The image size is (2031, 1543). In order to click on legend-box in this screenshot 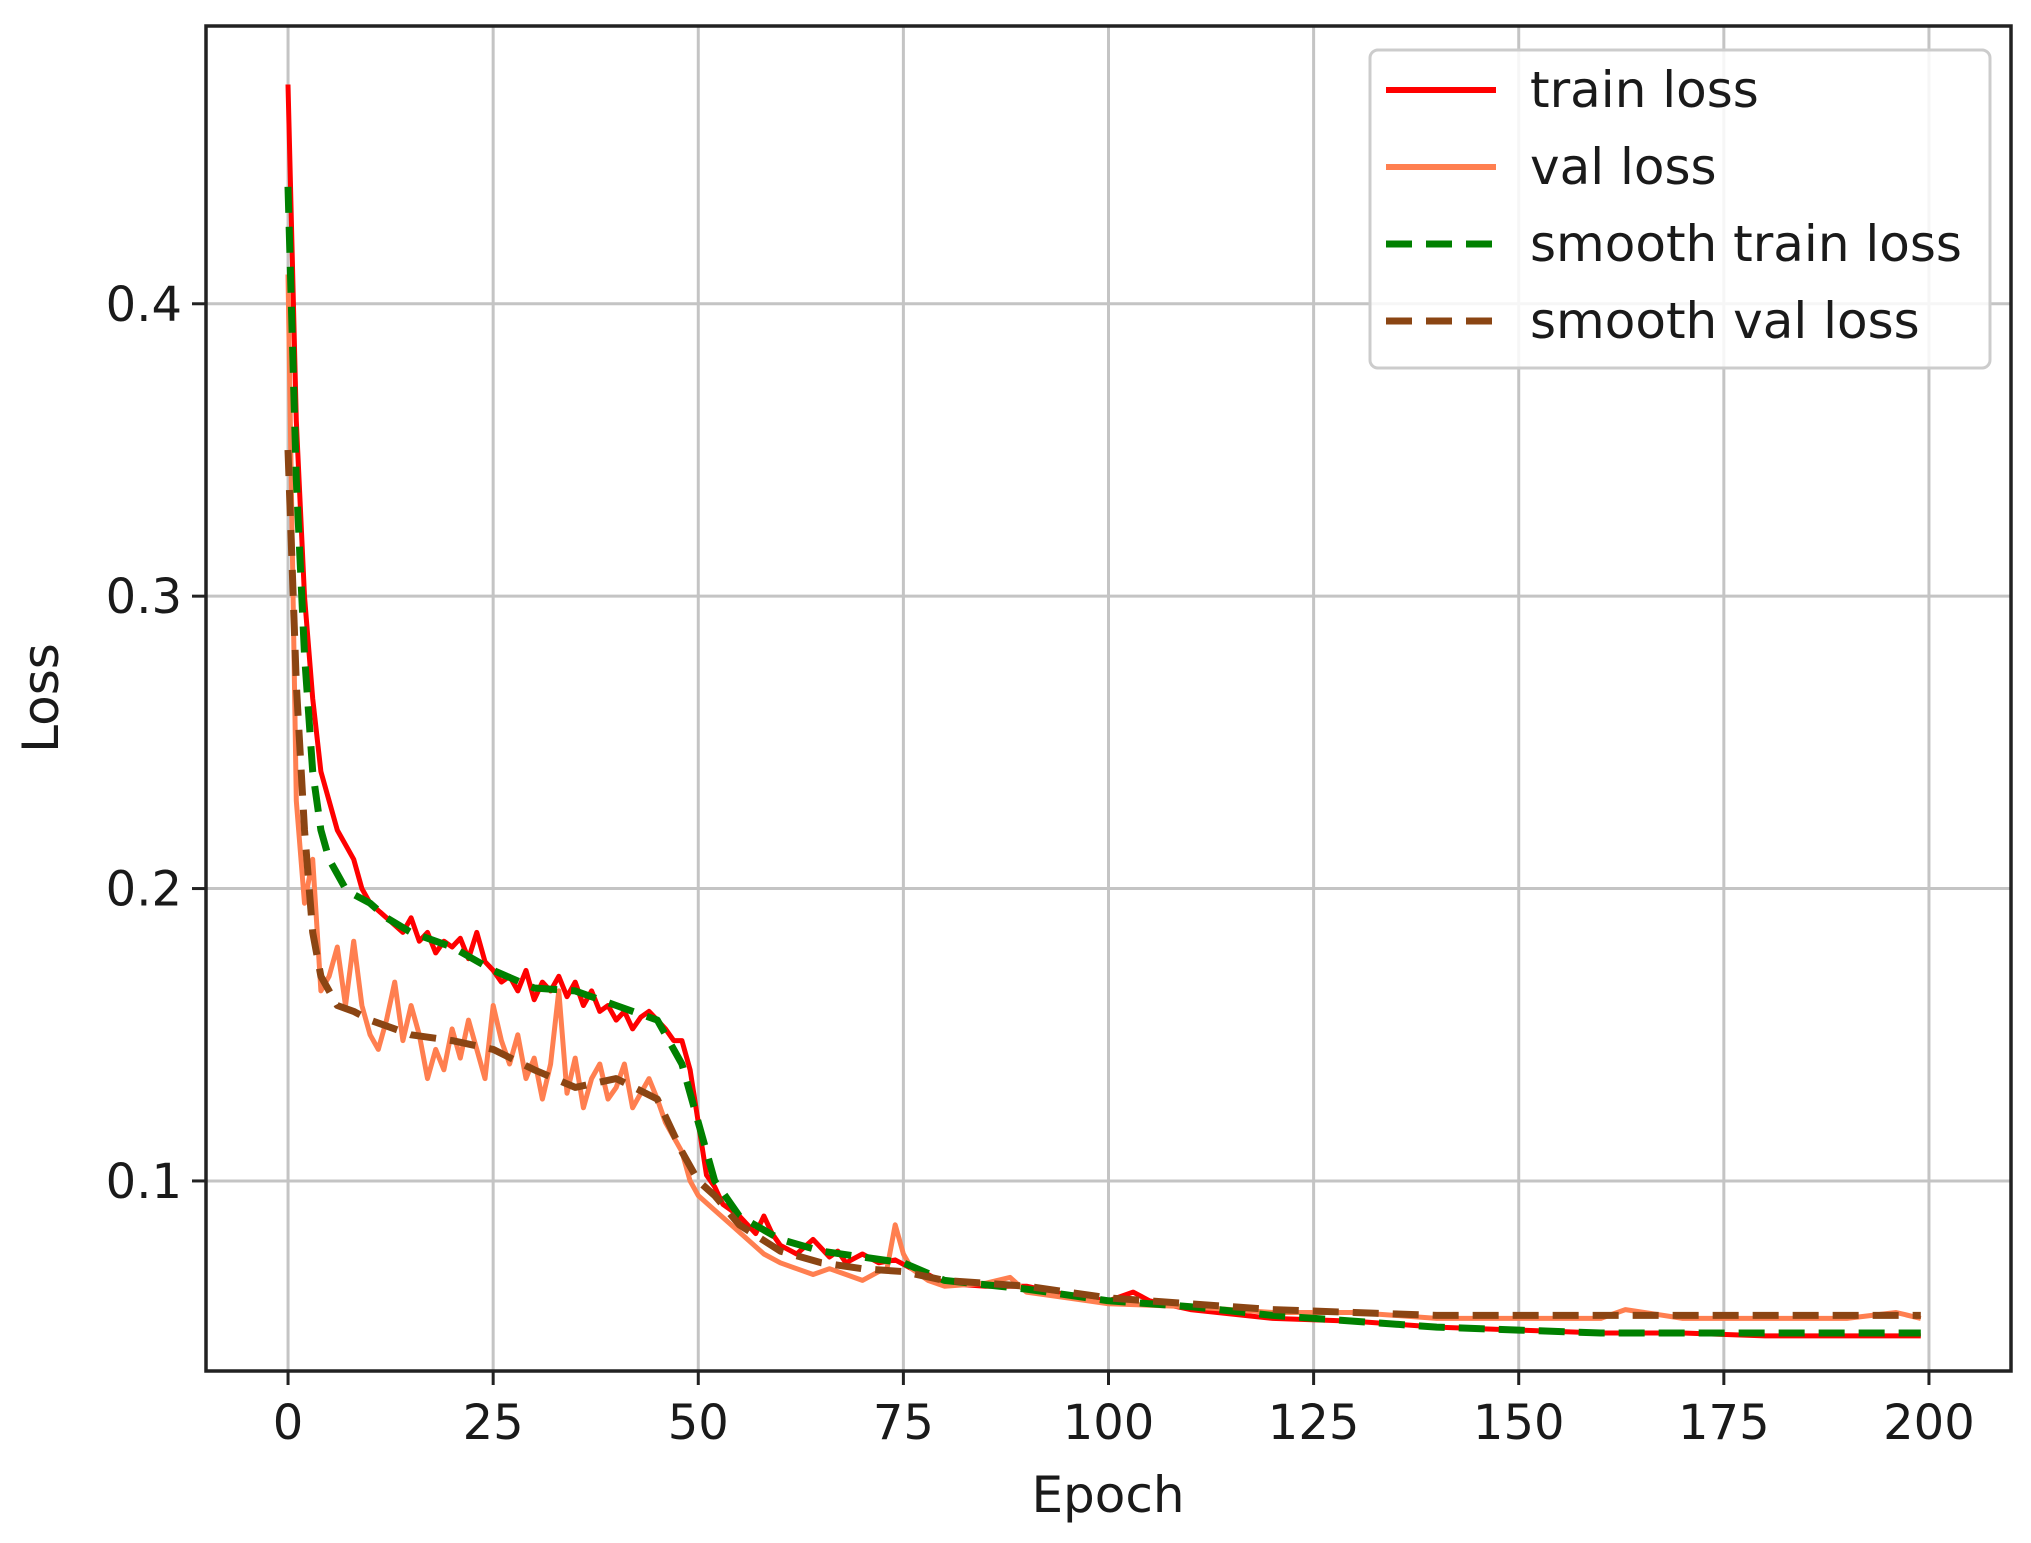, I will do `click(1680, 209)`.